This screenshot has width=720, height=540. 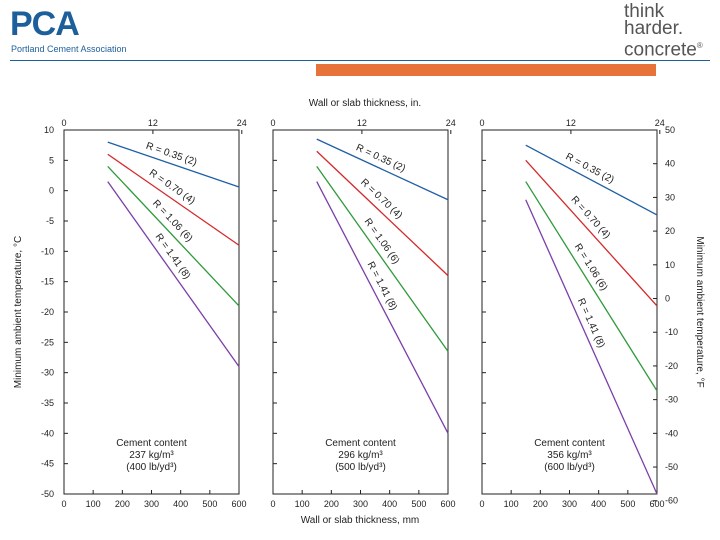 I want to click on y-tick-label-f: 50, so click(x=670, y=130).